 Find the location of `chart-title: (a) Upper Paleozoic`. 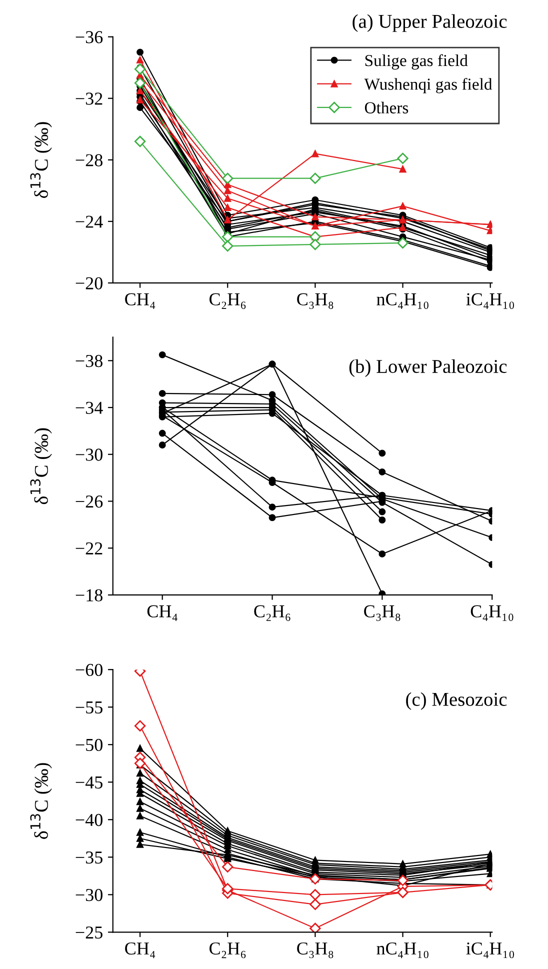

chart-title: (a) Upper Paleozoic is located at coordinates (429, 23).